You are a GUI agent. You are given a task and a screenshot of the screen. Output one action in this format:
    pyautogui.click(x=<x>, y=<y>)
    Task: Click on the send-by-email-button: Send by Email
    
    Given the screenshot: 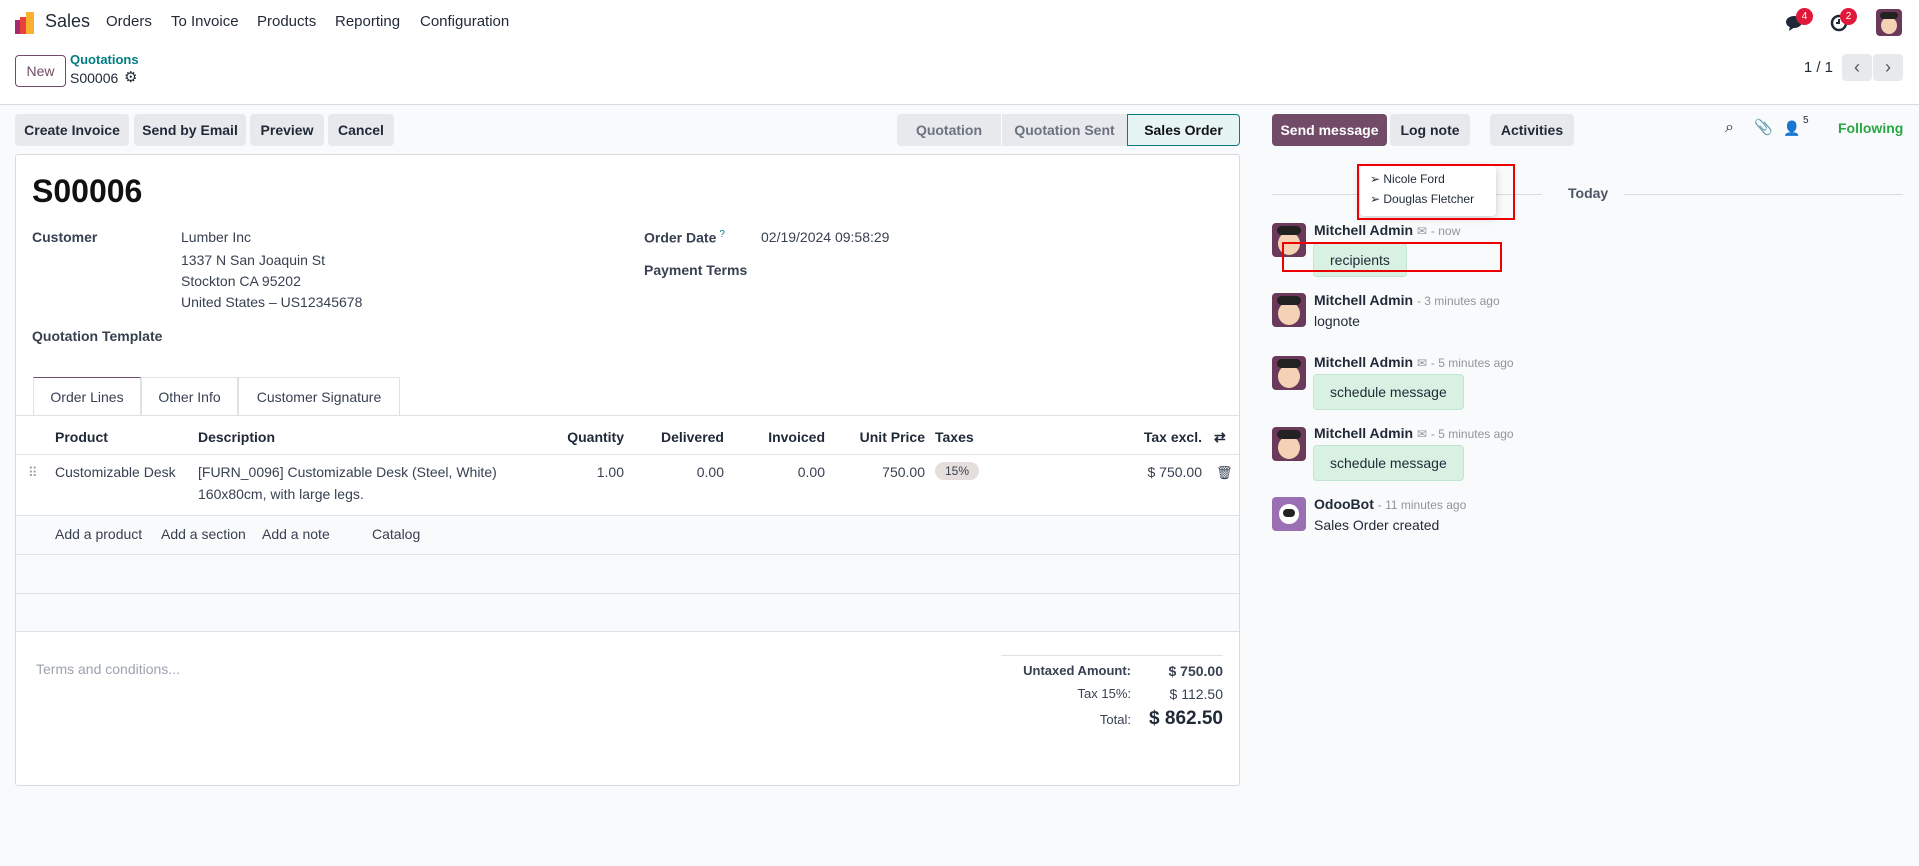 What is the action you would take?
    pyautogui.click(x=190, y=130)
    